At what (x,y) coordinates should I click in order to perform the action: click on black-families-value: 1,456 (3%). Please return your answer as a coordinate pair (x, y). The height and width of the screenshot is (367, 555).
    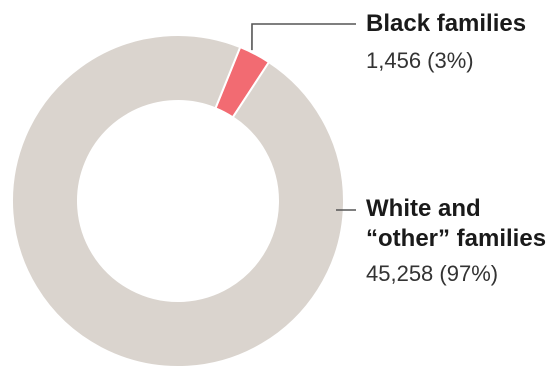
    Looking at the image, I should click on (420, 60).